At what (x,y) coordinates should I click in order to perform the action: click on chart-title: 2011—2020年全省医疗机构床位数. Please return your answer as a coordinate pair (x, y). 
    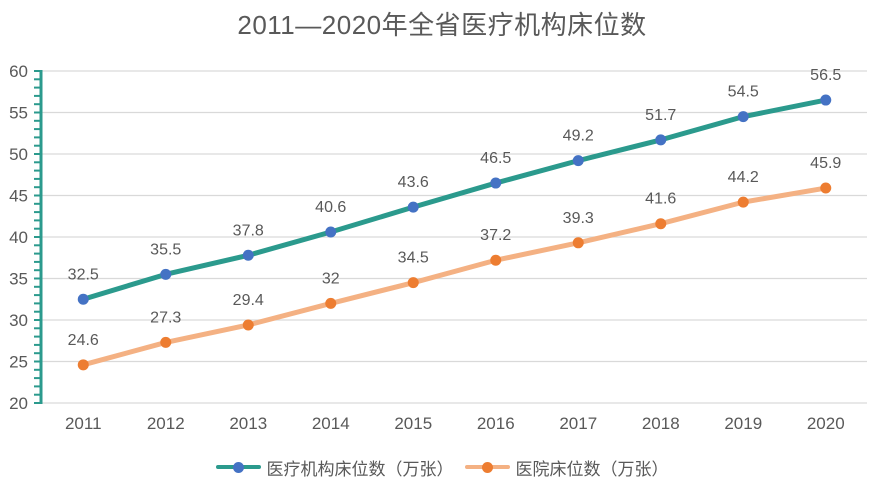
    Looking at the image, I should click on (442, 25).